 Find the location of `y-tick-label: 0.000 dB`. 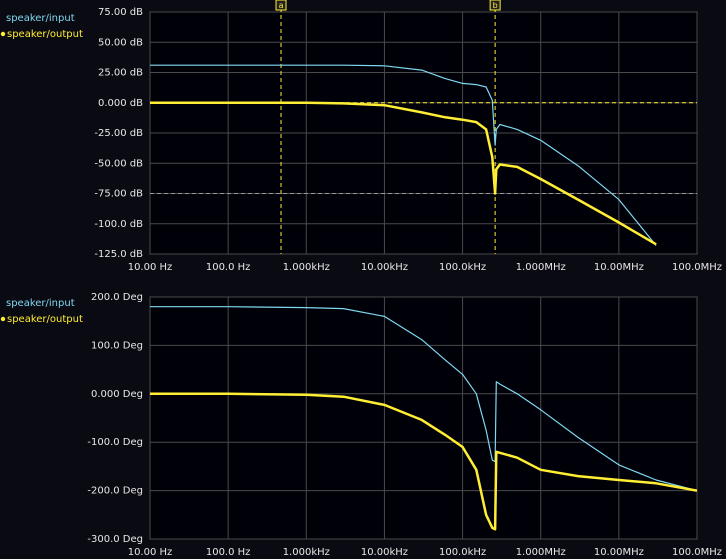

y-tick-label: 0.000 dB is located at coordinates (120, 103).